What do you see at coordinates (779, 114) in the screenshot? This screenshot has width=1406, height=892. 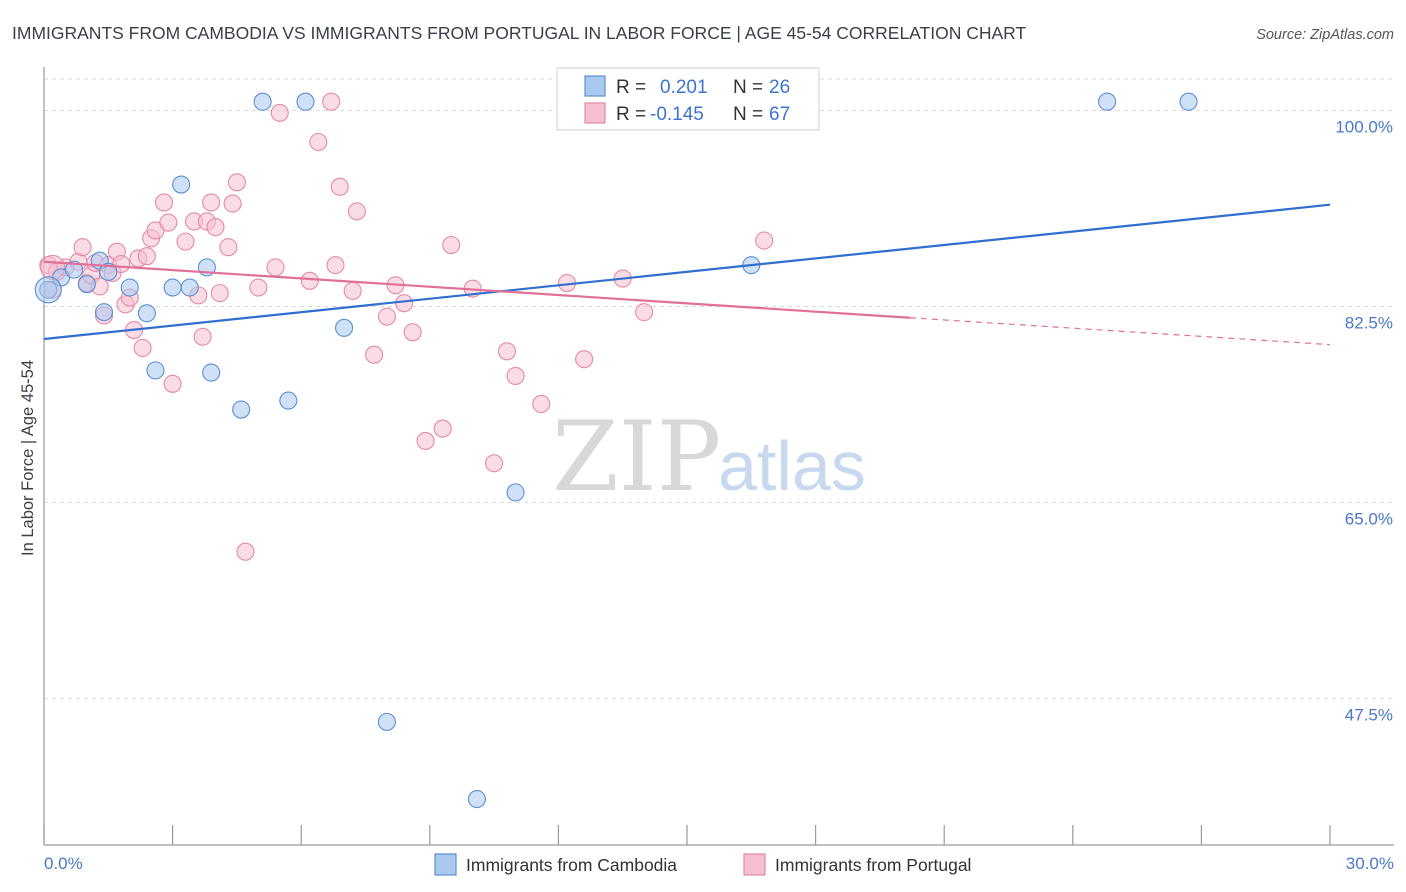 I see `legend-n-value-portugal: 67` at bounding box center [779, 114].